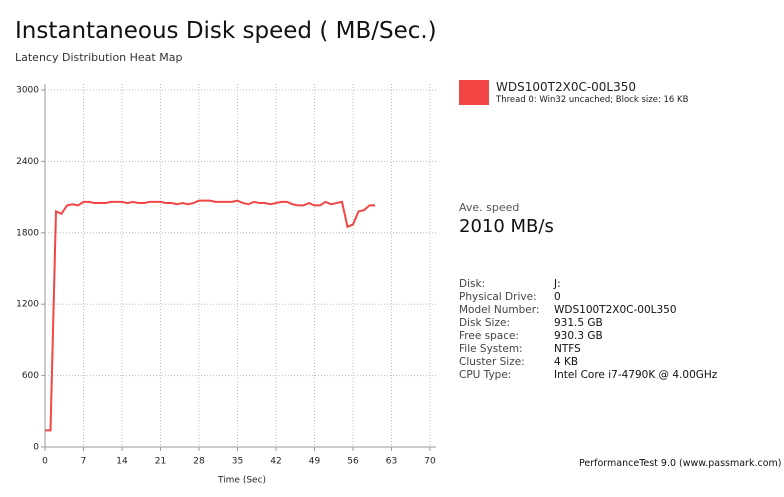 This screenshot has height=497, width=784. I want to click on footer: PerformanceTest 9.0 (www.passmark.com), so click(680, 463).